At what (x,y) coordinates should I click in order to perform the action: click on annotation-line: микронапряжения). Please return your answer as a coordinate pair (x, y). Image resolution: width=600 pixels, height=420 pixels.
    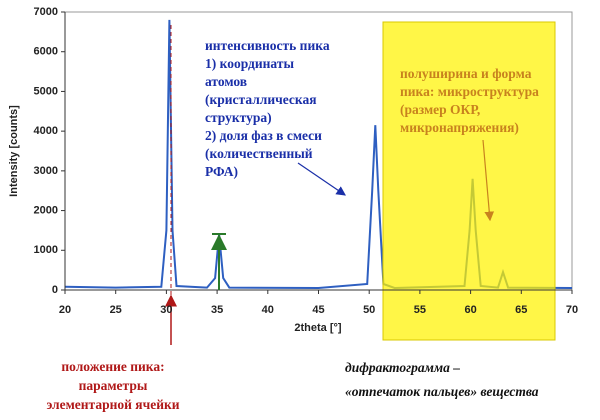
    Looking at the image, I should click on (459, 127).